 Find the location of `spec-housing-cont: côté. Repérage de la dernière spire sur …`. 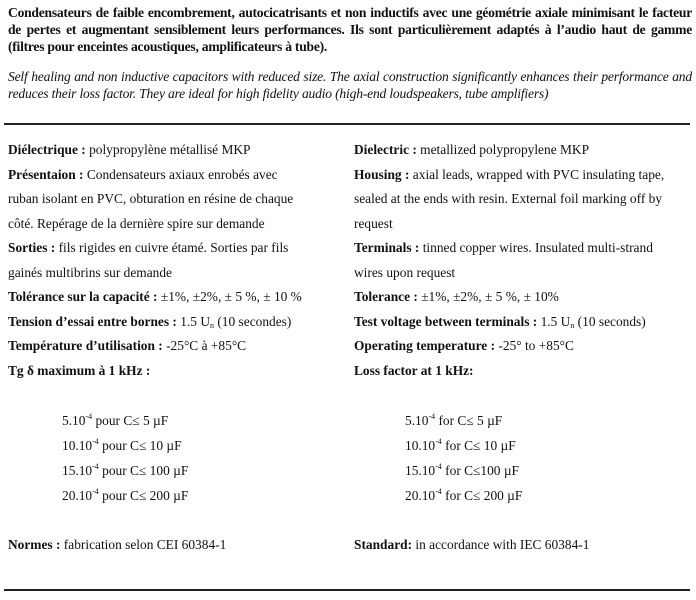

spec-housing-cont: côté. Repérage de la dernière spire sur … is located at coordinates (136, 223).